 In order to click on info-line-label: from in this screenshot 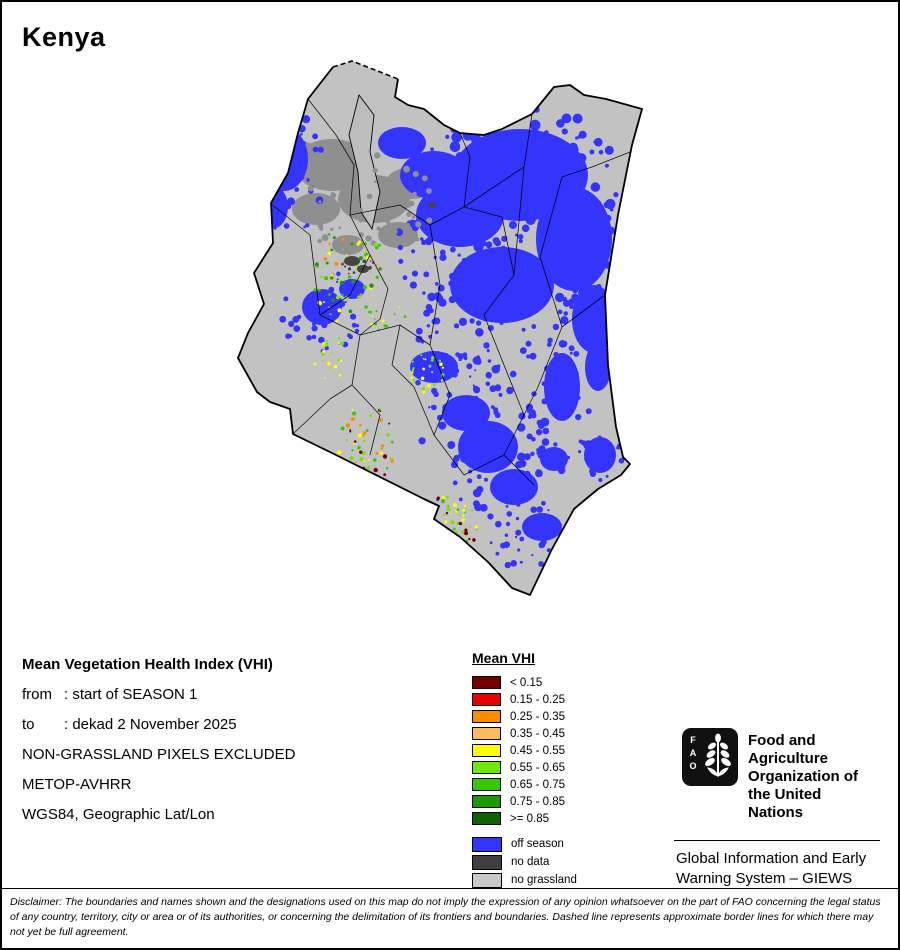, I will do `click(37, 694)`.